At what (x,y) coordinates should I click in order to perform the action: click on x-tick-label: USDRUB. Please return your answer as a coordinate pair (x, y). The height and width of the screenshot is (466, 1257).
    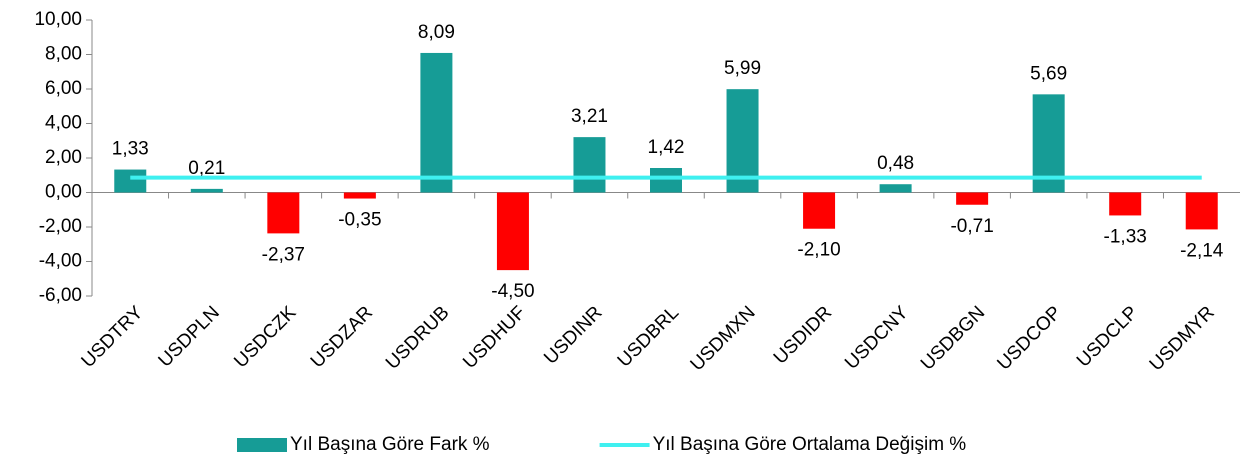
    Looking at the image, I should click on (418, 338).